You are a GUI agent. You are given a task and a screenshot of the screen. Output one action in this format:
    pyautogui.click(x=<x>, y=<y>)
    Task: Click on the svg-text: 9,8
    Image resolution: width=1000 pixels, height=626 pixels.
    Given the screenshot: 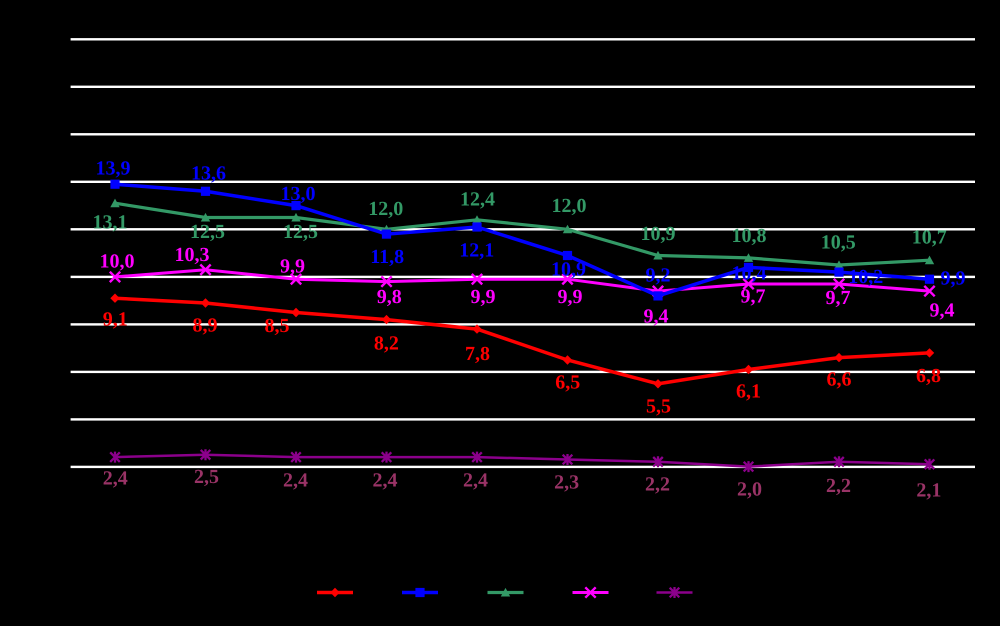 What is the action you would take?
    pyautogui.click(x=389, y=297)
    